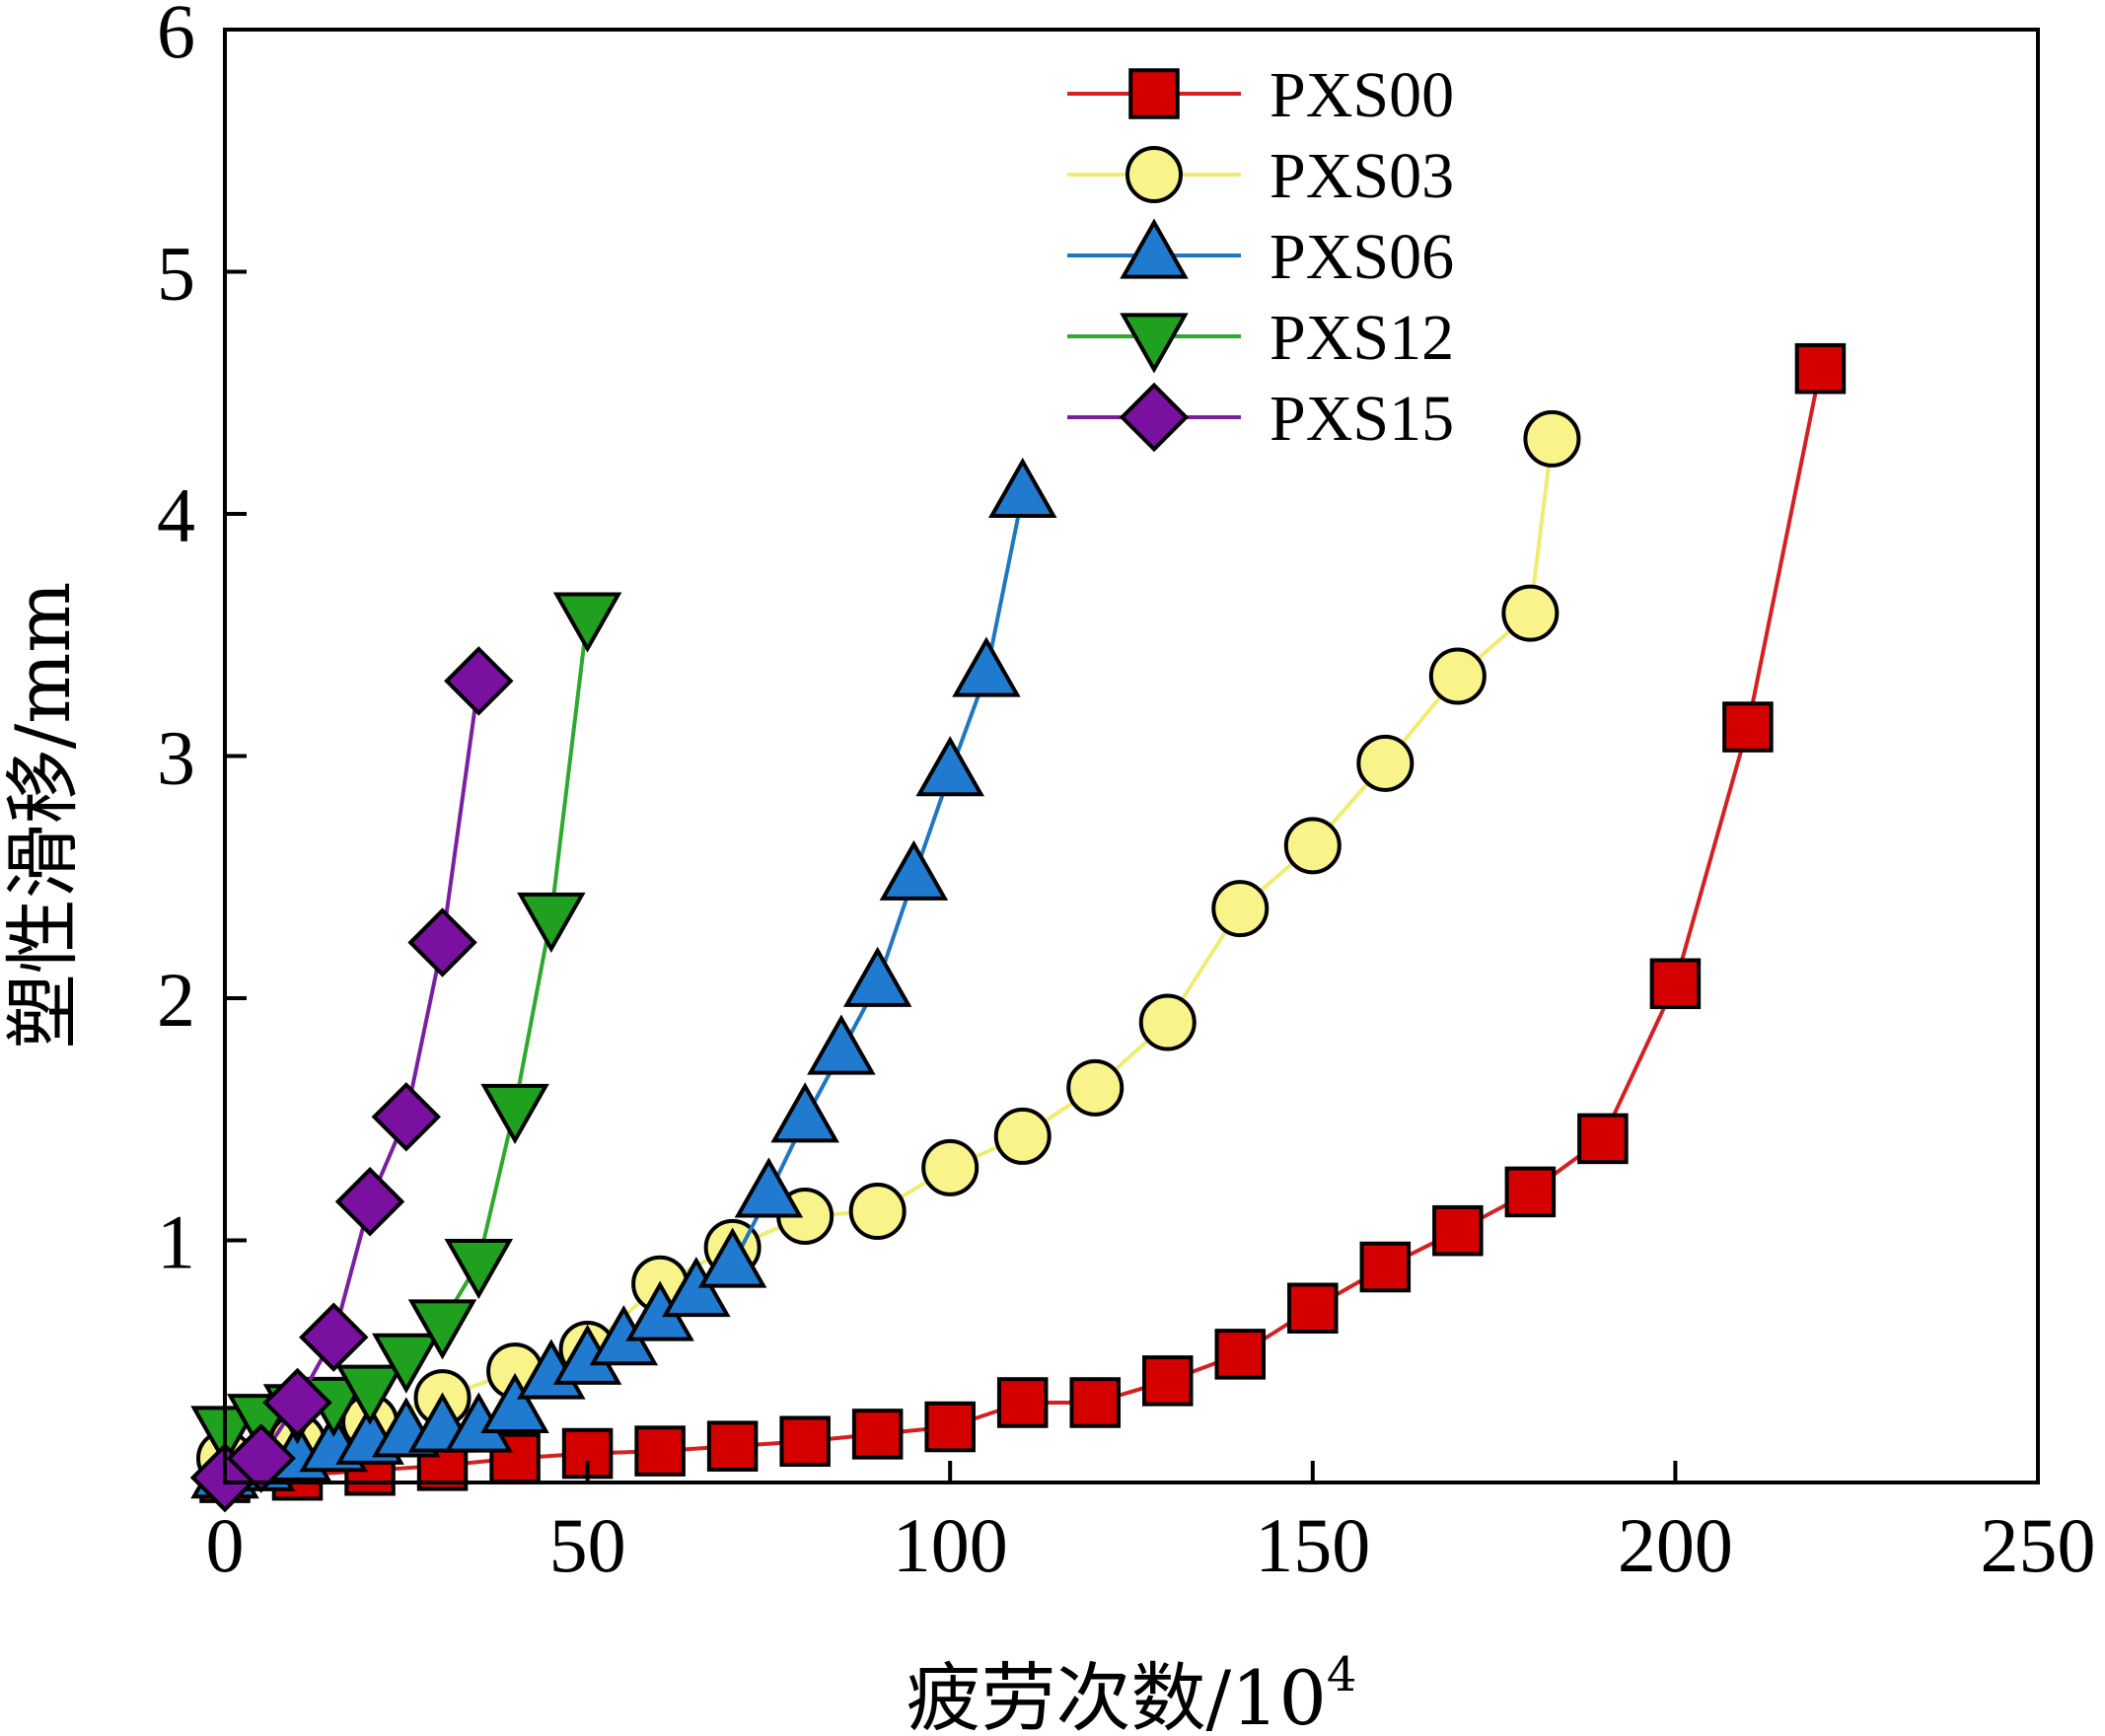 This screenshot has width=2105, height=1736. Describe the element at coordinates (176, 1242) in the screenshot. I see `y-tick-label: 1` at that location.